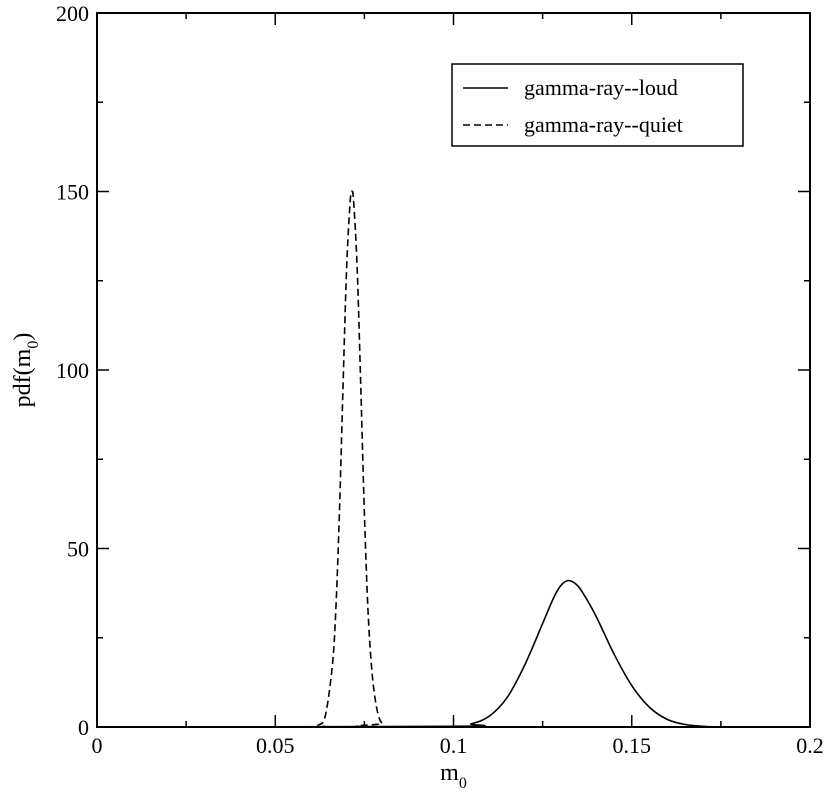  What do you see at coordinates (78, 549) in the screenshot?
I see `y-tick-label: 50` at bounding box center [78, 549].